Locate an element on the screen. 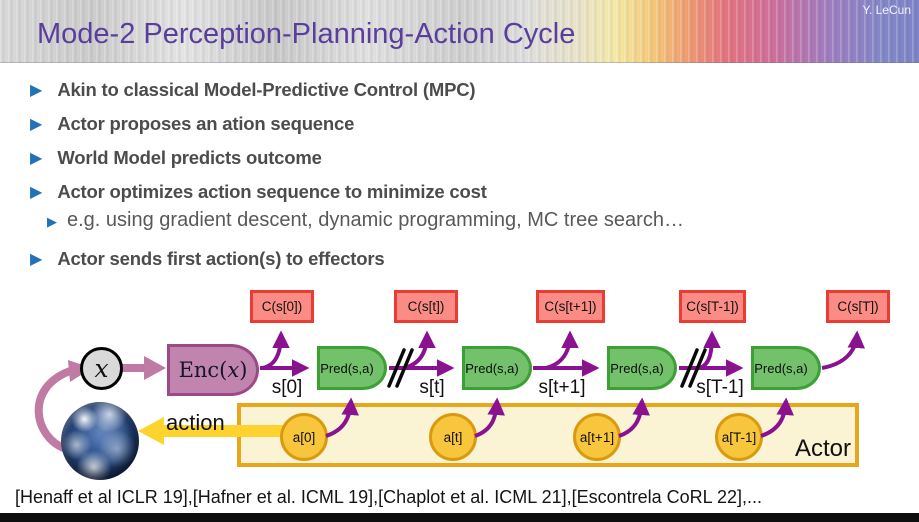  bullet-text: Actor proposes an ation sequence is located at coordinates (206, 123).